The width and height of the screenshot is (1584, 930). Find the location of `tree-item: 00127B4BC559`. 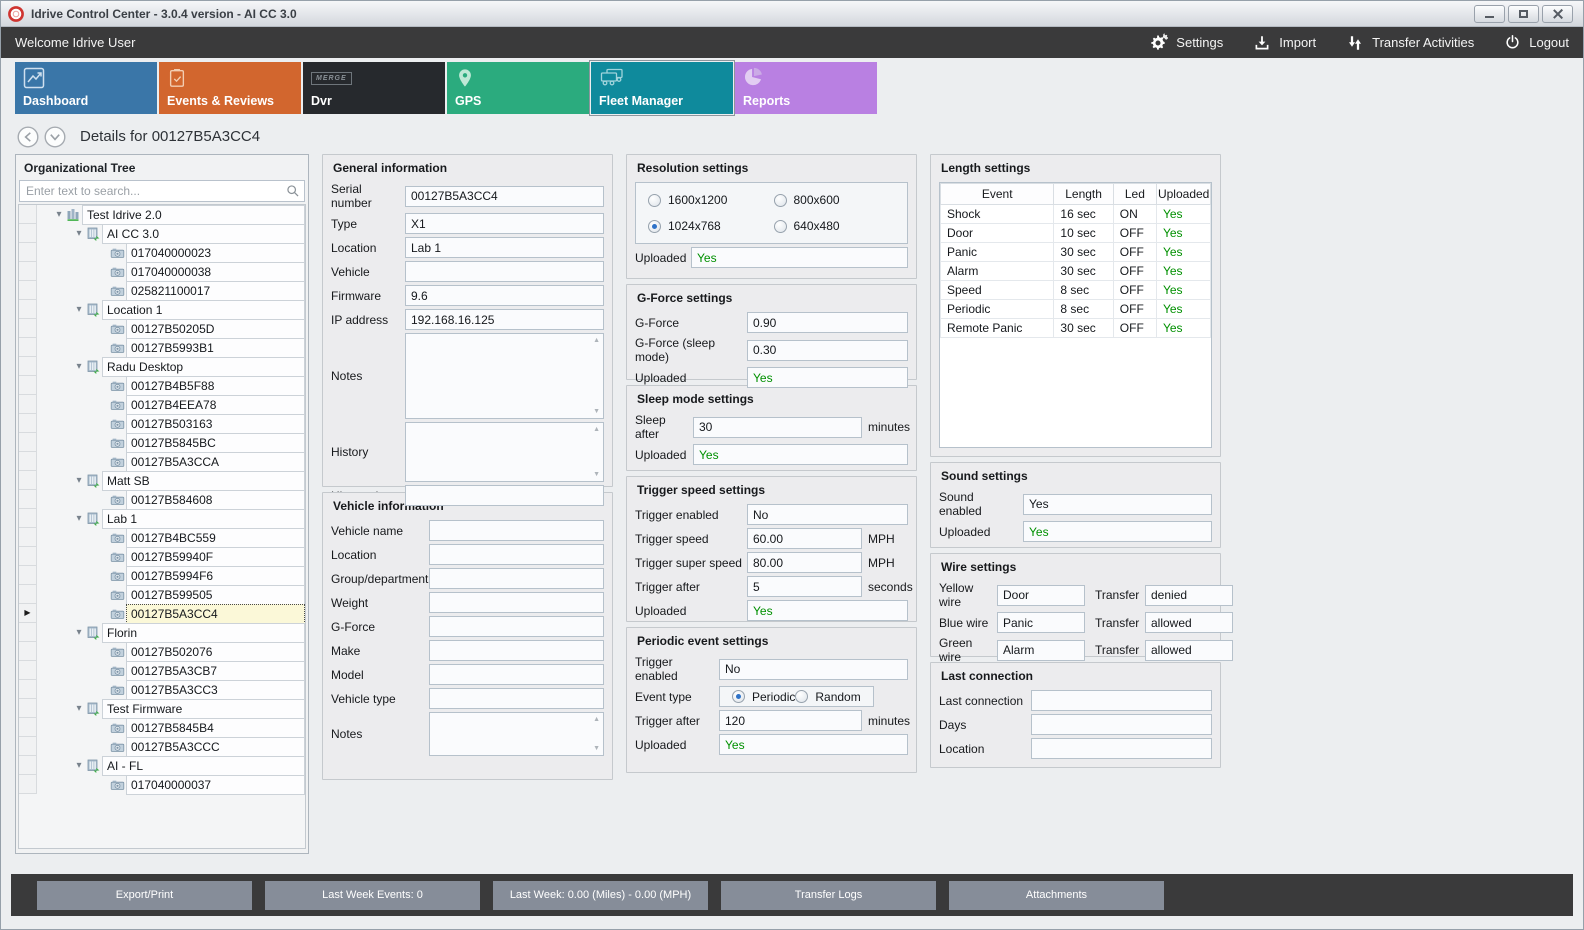

tree-item: 00127B4BC559 is located at coordinates (162, 538).